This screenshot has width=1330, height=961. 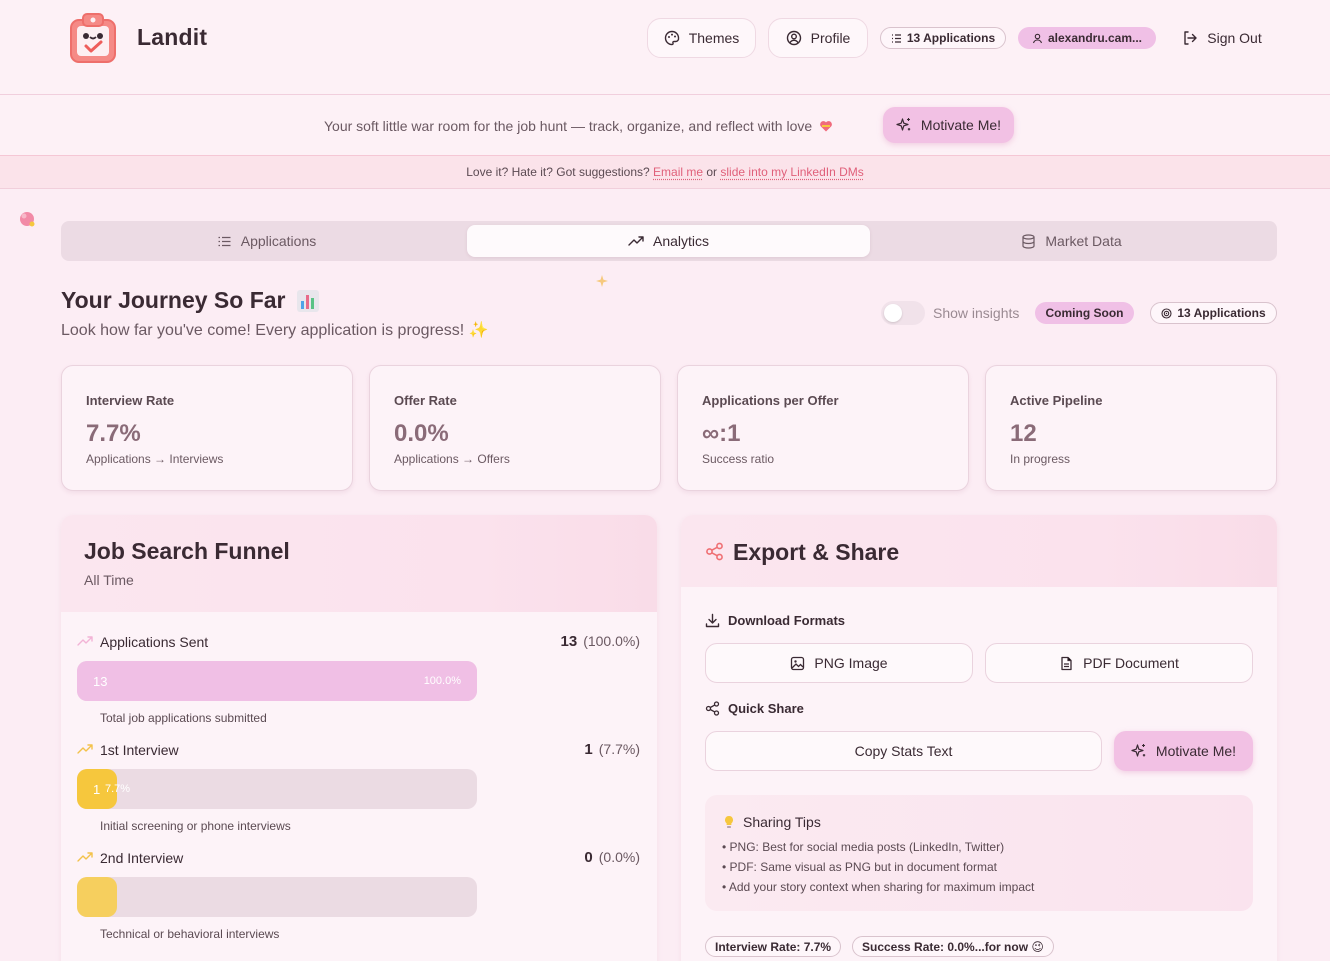 What do you see at coordinates (678, 172) in the screenshot?
I see `email-me-link: Email me` at bounding box center [678, 172].